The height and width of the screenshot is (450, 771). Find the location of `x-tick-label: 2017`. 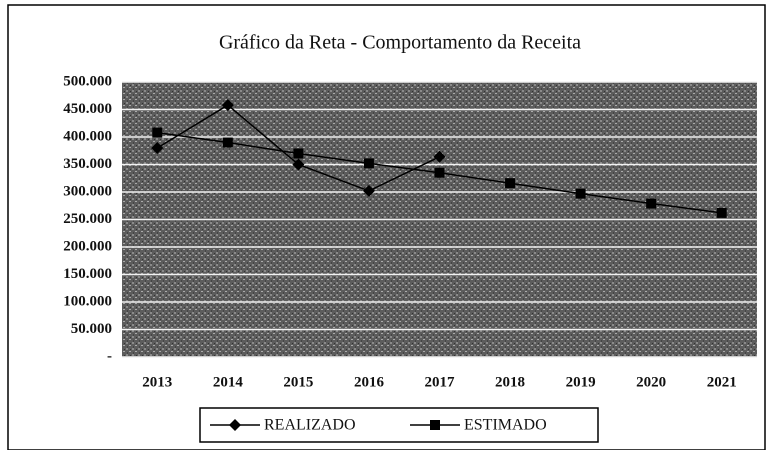

x-tick-label: 2017 is located at coordinates (440, 382).